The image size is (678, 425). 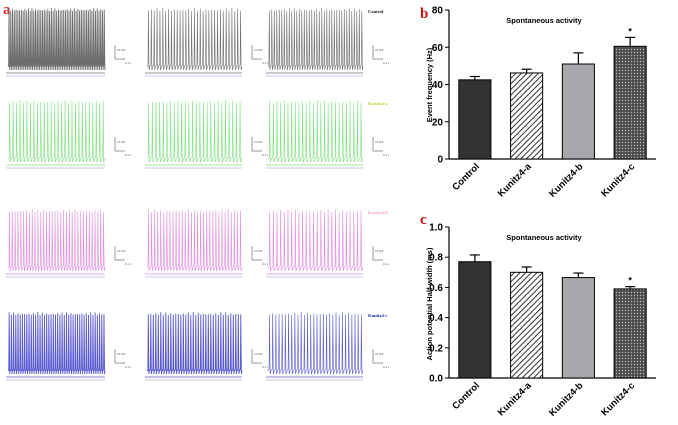 I want to click on y-tick-label: 40, so click(x=438, y=85).